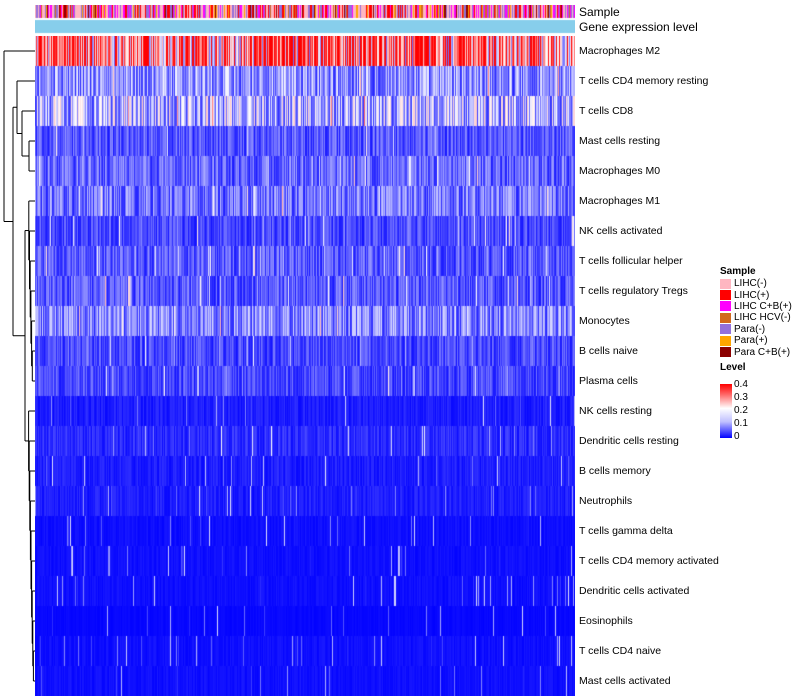  What do you see at coordinates (604, 321) in the screenshot?
I see `row-label: Monocytes` at bounding box center [604, 321].